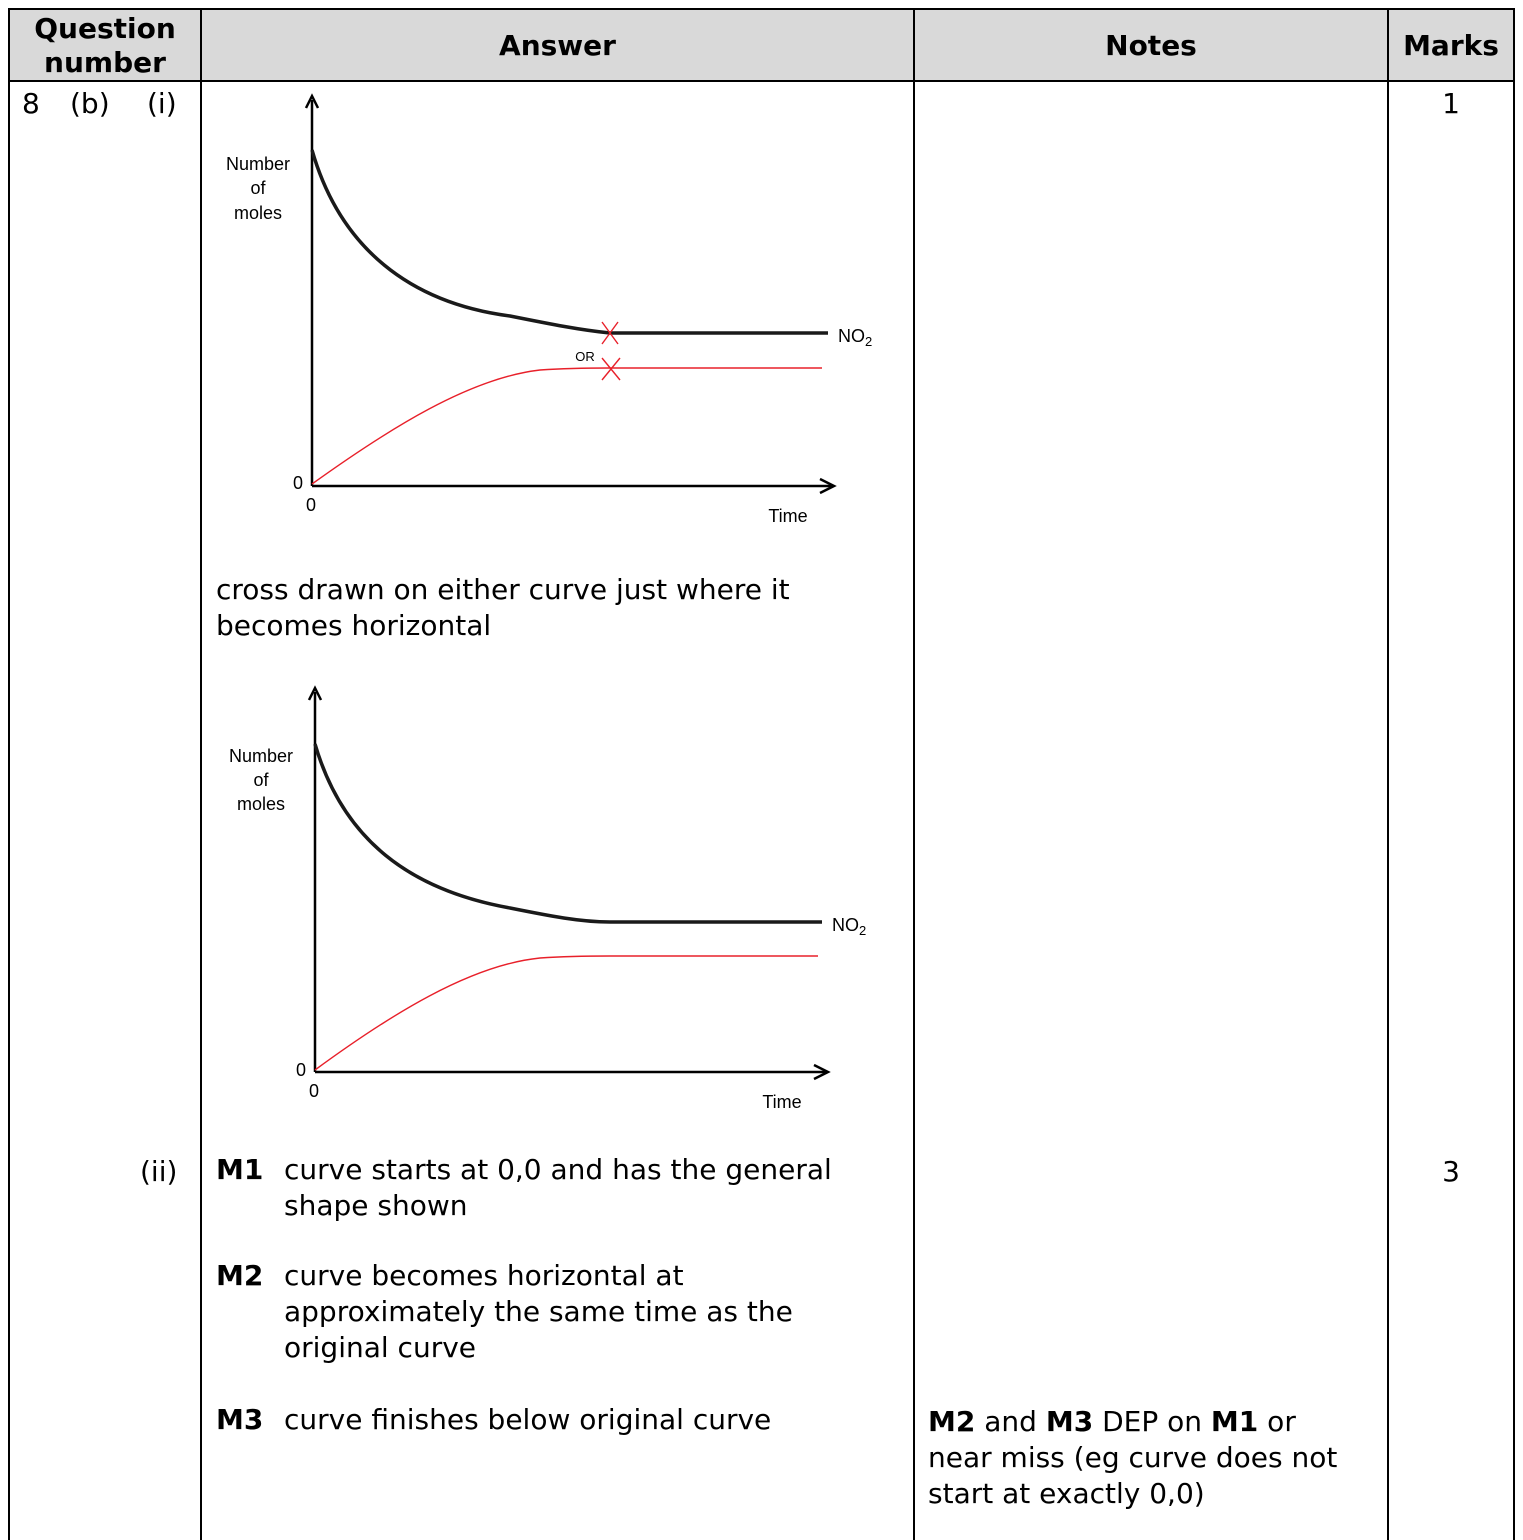 The width and height of the screenshot is (1523, 1540). I want to click on part-i-answer-line-2: becomes horizontal, so click(354, 625).